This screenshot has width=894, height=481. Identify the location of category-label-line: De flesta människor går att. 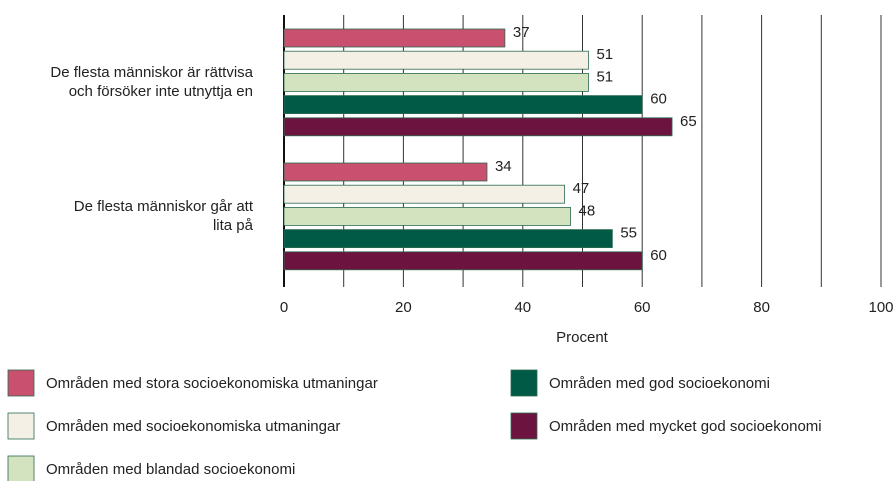
(164, 206).